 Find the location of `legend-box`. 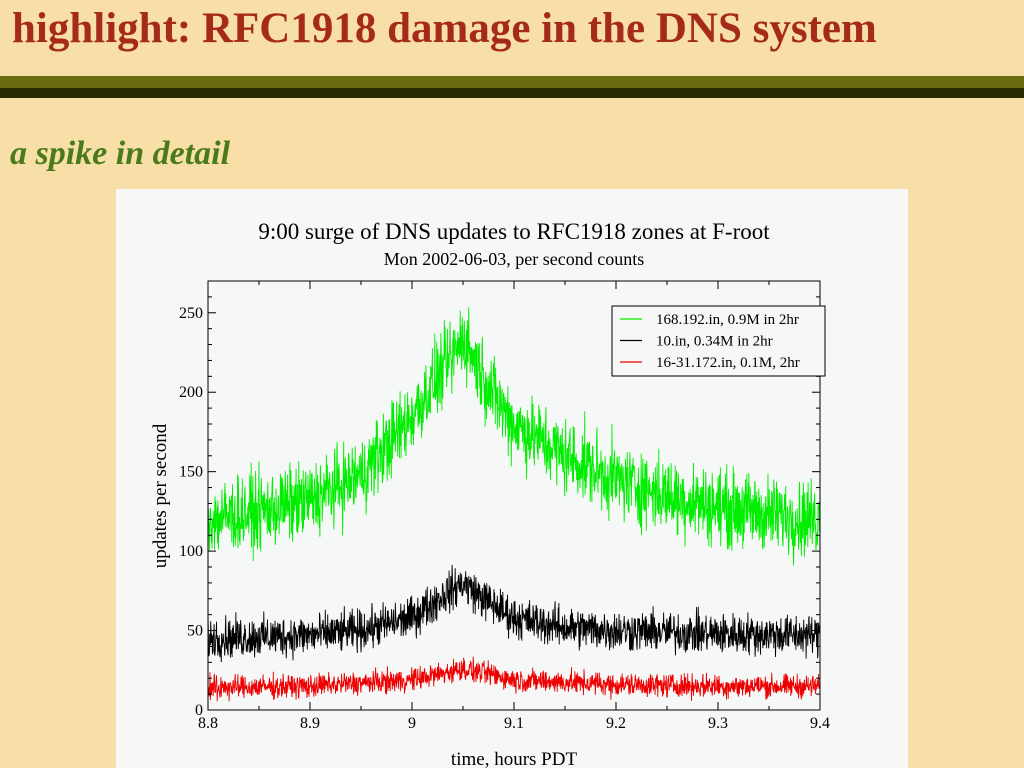

legend-box is located at coordinates (718, 341).